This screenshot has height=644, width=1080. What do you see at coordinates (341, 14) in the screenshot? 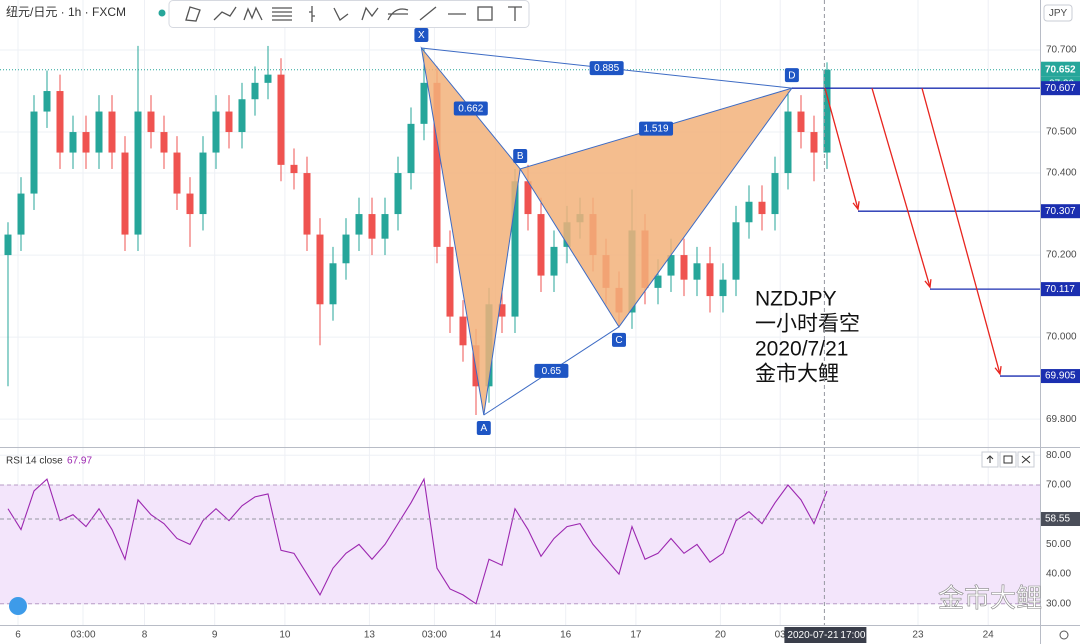
I see `icon-wave` at bounding box center [341, 14].